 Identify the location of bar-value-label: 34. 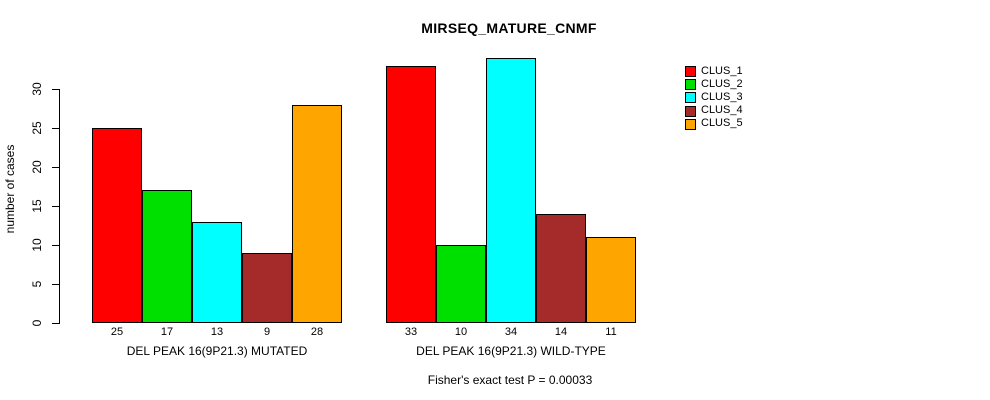
(511, 332).